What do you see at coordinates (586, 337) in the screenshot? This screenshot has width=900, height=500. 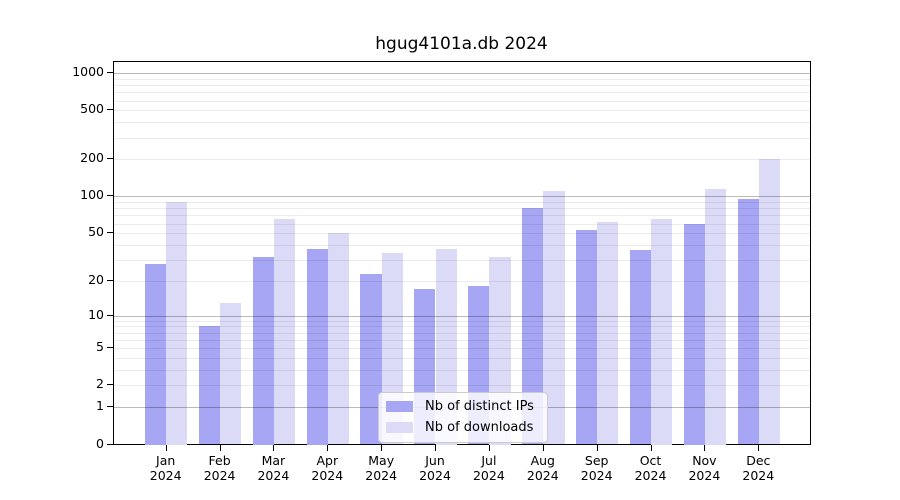 I see `distinct-ips-bar-sep` at bounding box center [586, 337].